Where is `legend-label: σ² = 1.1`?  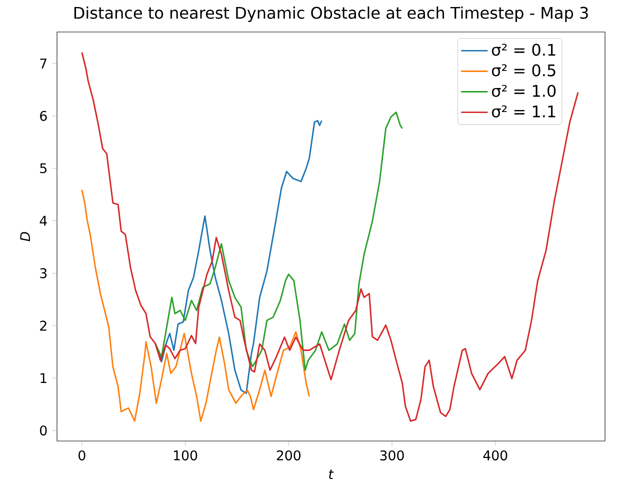 legend-label: σ² = 1.1 is located at coordinates (524, 111).